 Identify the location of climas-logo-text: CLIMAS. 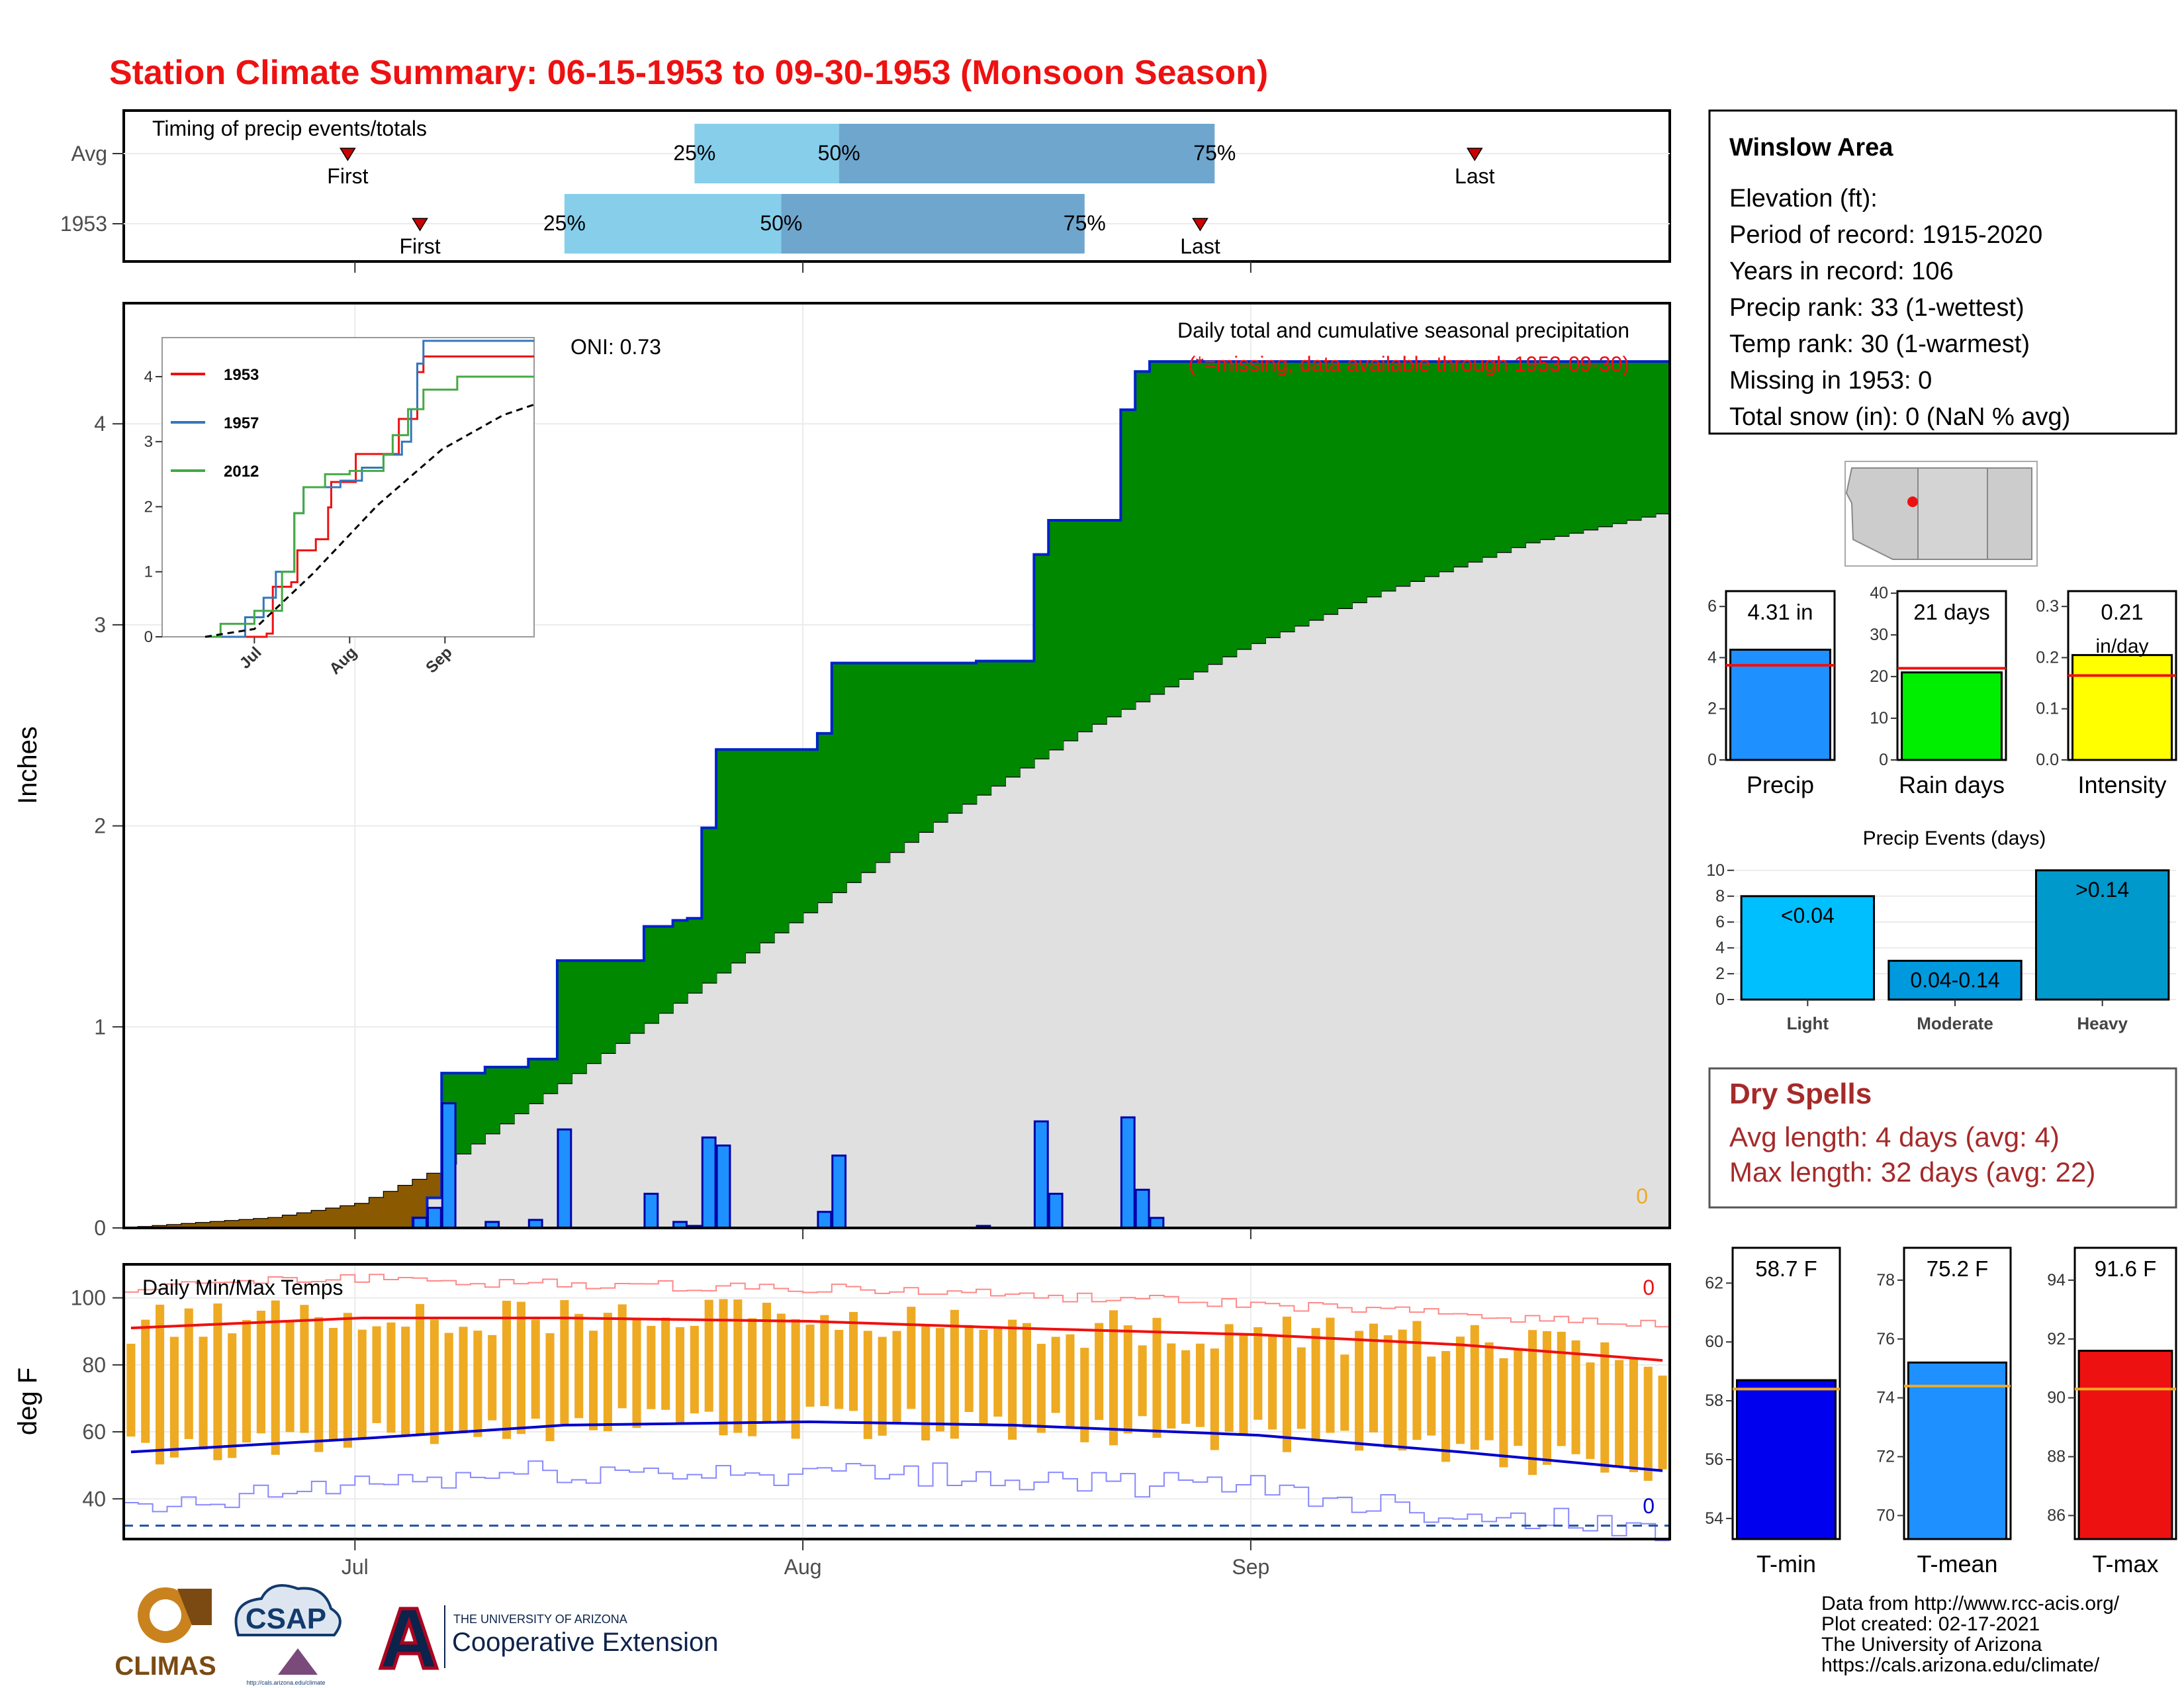
(165, 1666).